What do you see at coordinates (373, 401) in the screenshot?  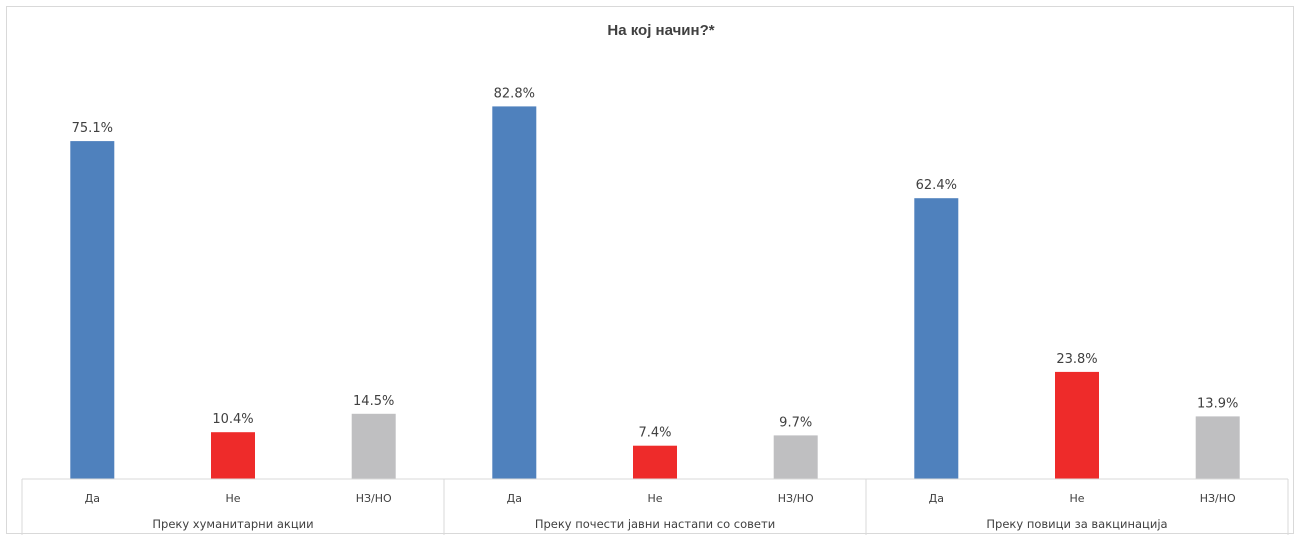 I see `data-label: 14.5%` at bounding box center [373, 401].